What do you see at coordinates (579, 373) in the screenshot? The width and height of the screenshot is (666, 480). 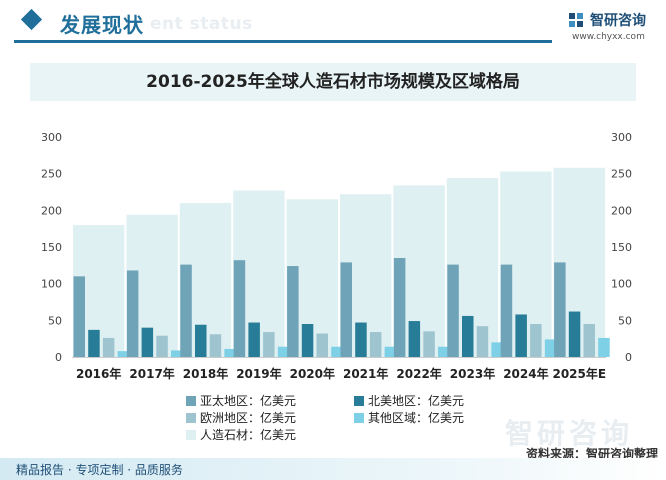 I see `x-tick-label: 2025年E` at bounding box center [579, 373].